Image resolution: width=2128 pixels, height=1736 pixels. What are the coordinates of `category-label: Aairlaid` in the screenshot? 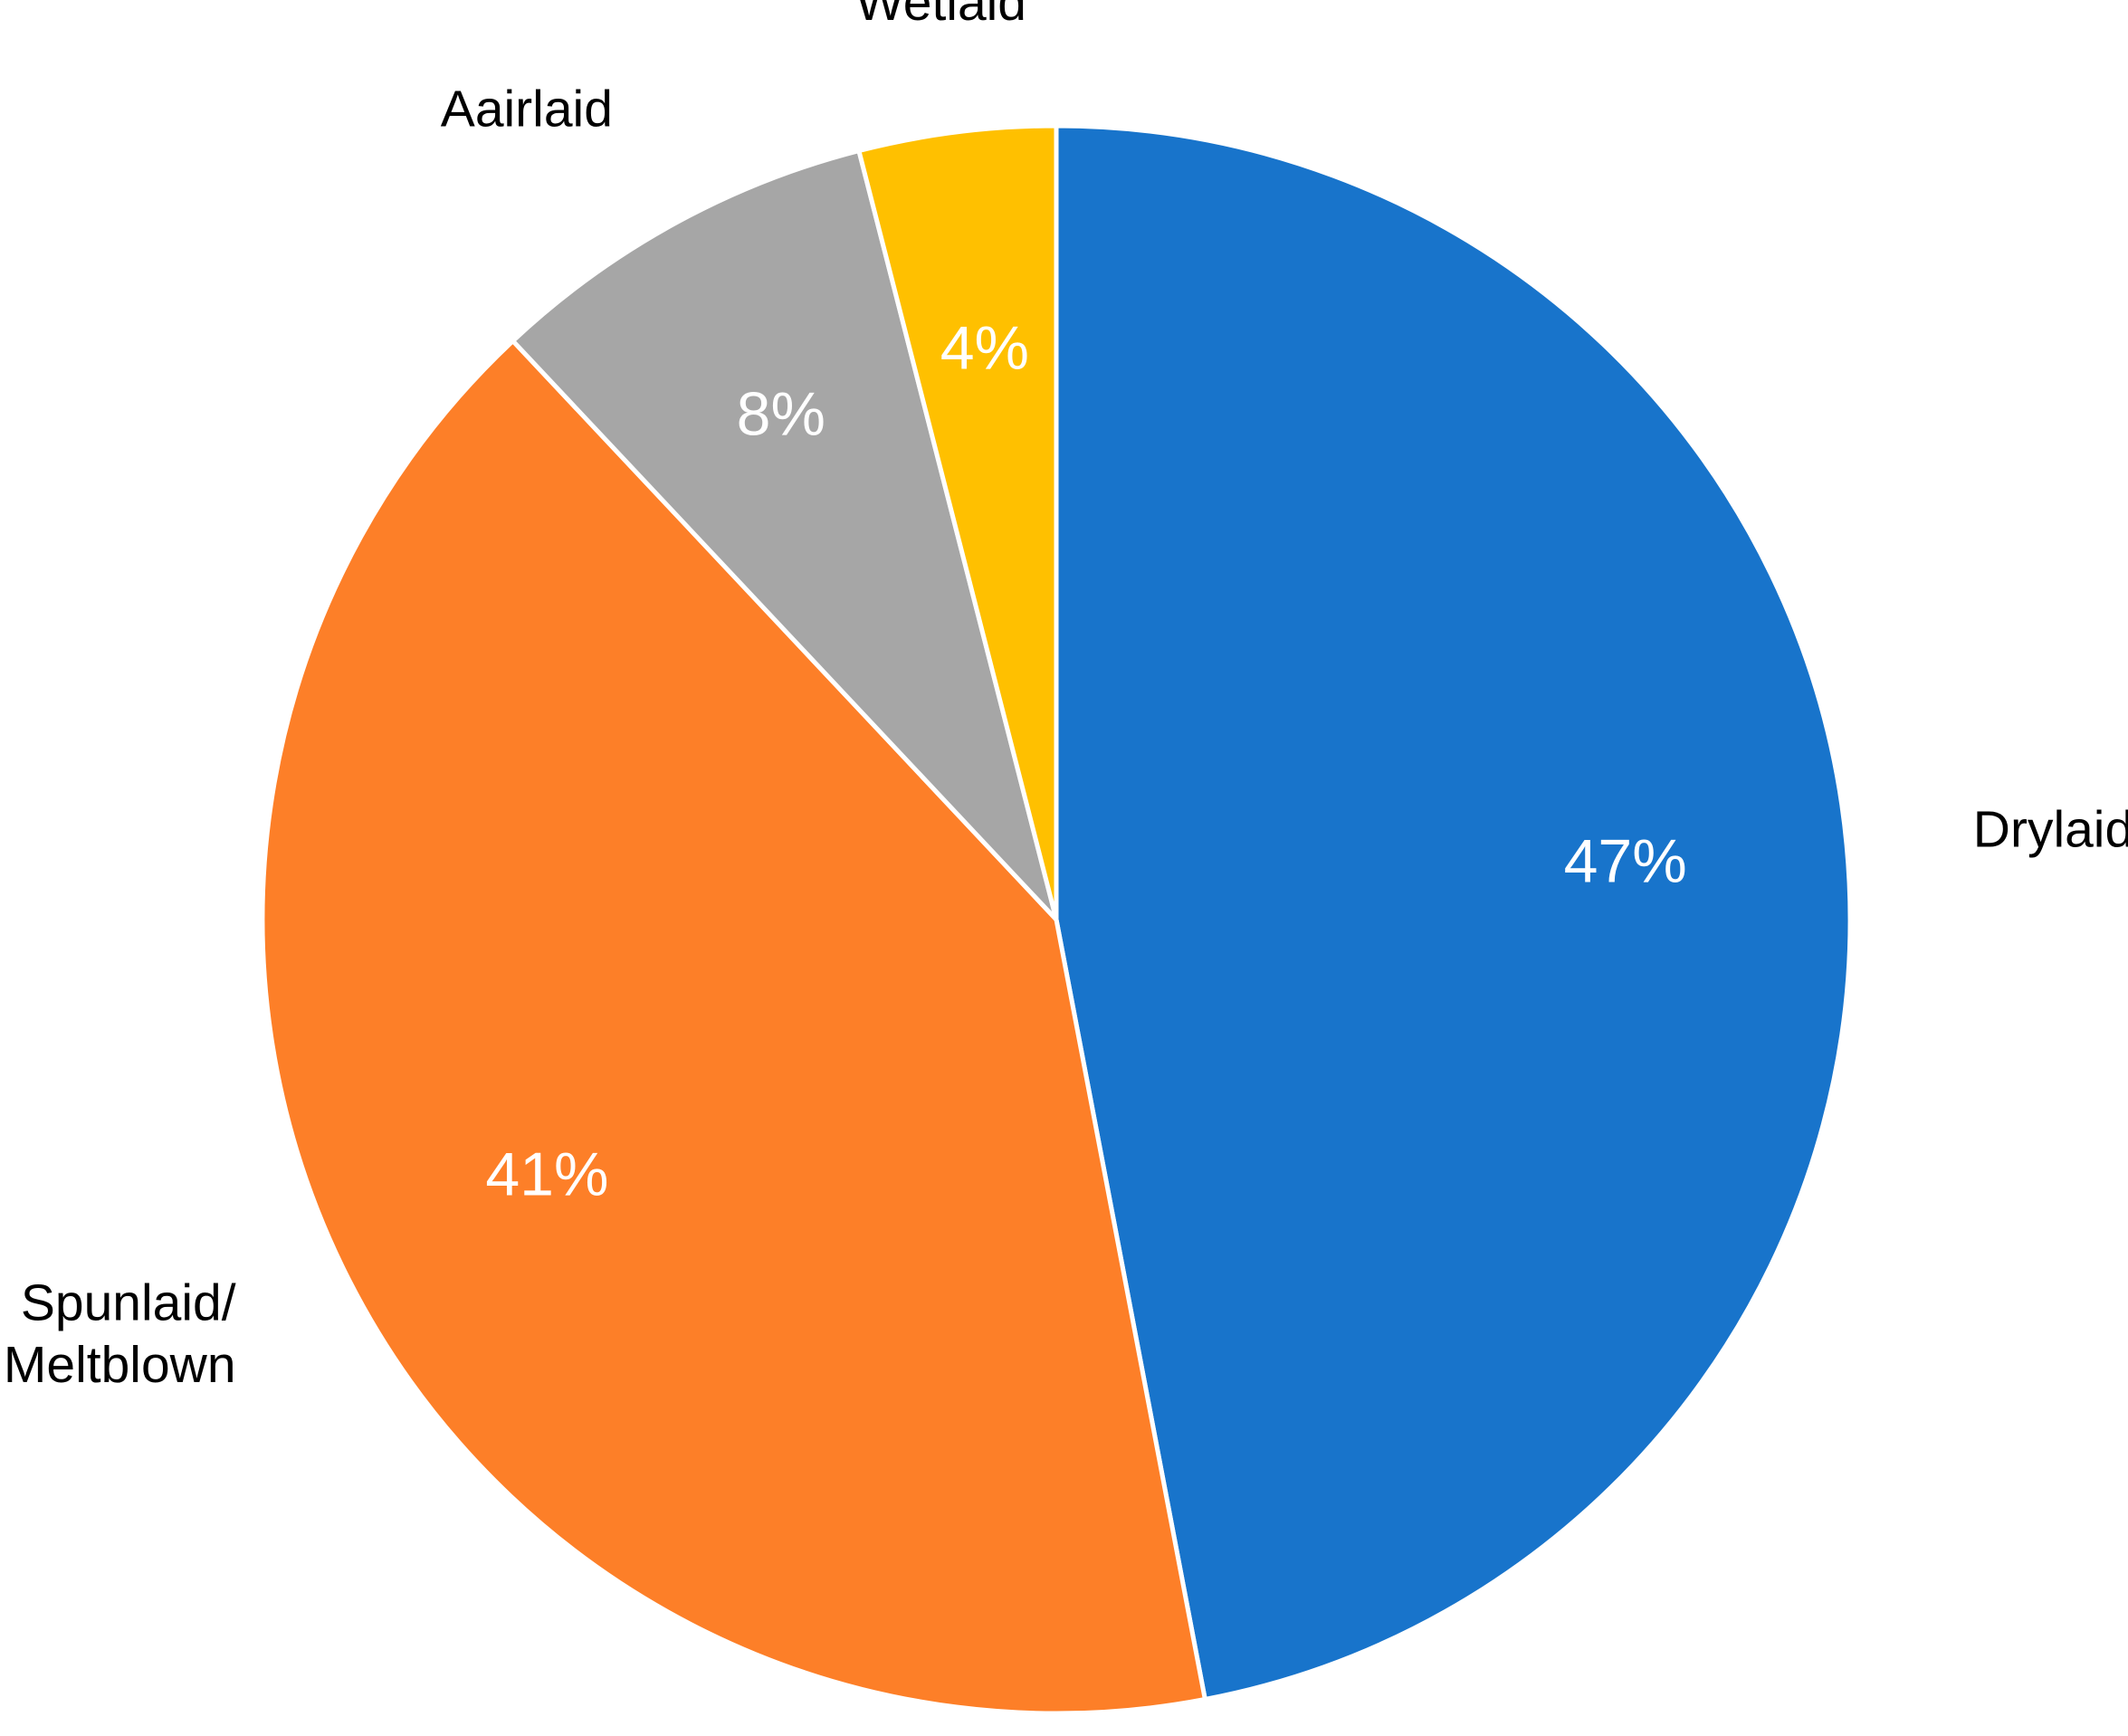 It's located at (527, 109).